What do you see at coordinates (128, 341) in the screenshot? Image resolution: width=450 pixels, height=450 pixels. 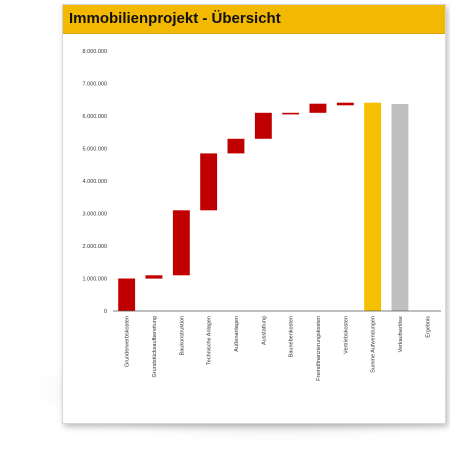 I see `category-label: Grunderwerbskosten` at bounding box center [128, 341].